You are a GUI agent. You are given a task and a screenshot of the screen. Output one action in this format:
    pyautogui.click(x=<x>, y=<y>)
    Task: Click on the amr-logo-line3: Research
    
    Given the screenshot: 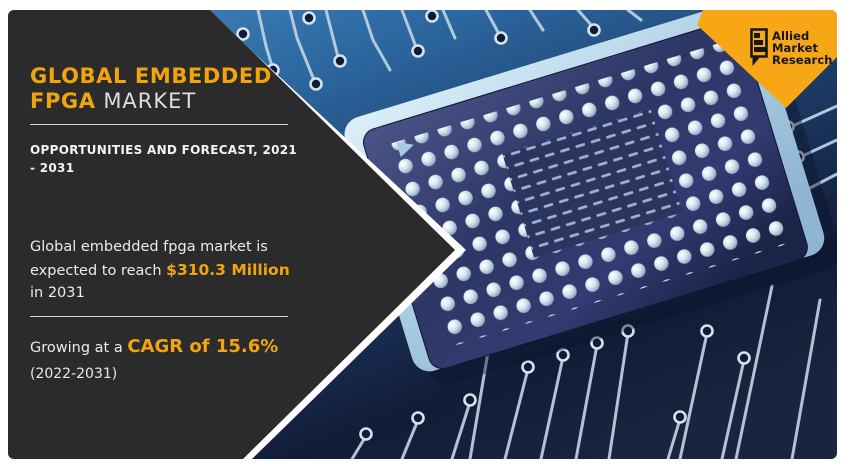 What is the action you would take?
    pyautogui.click(x=802, y=60)
    